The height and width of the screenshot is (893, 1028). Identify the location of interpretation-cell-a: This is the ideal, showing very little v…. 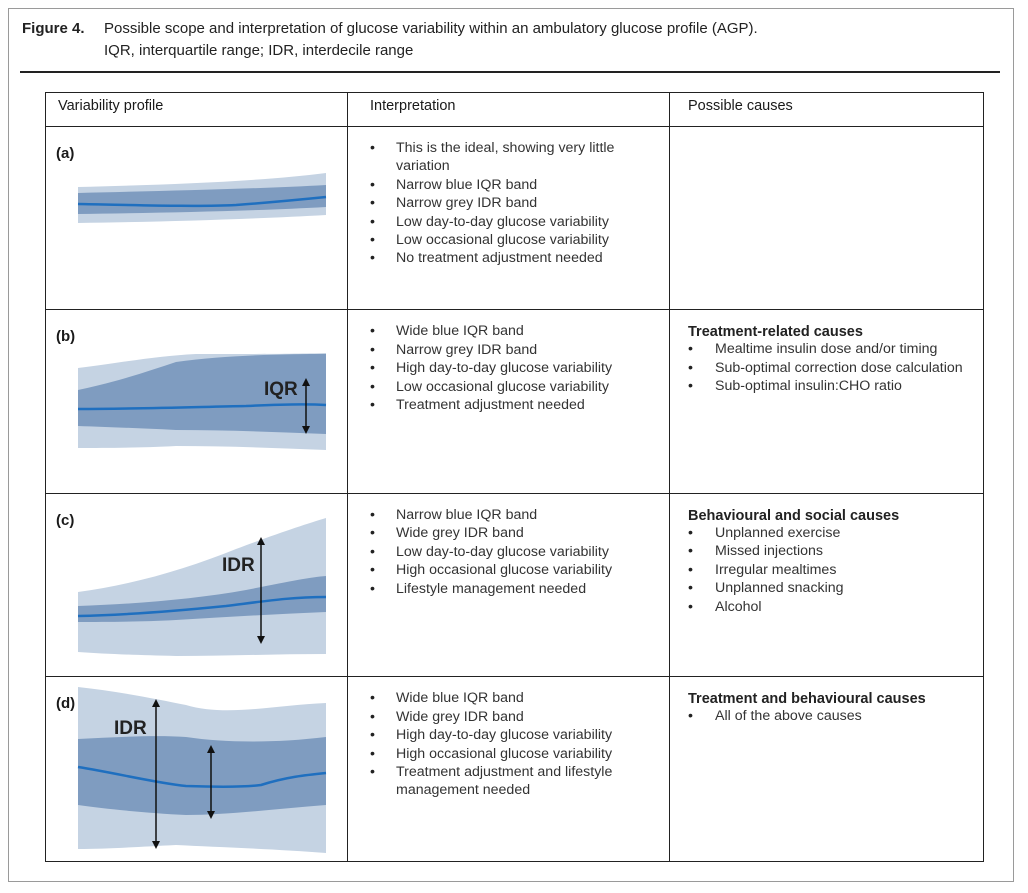
(508, 218).